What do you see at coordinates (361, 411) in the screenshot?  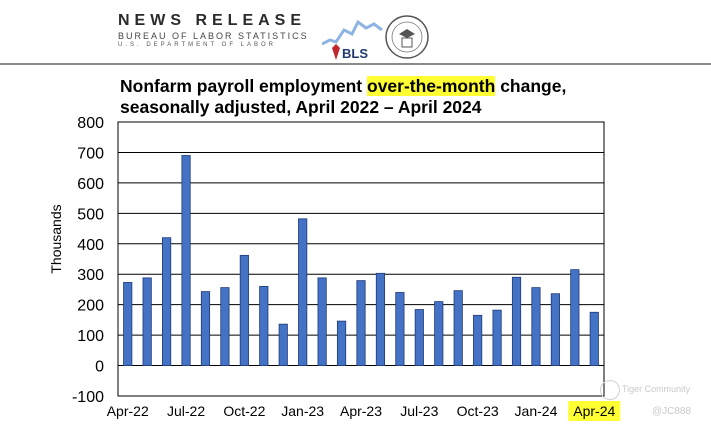 I see `x-tick-label: Apr-23` at bounding box center [361, 411].